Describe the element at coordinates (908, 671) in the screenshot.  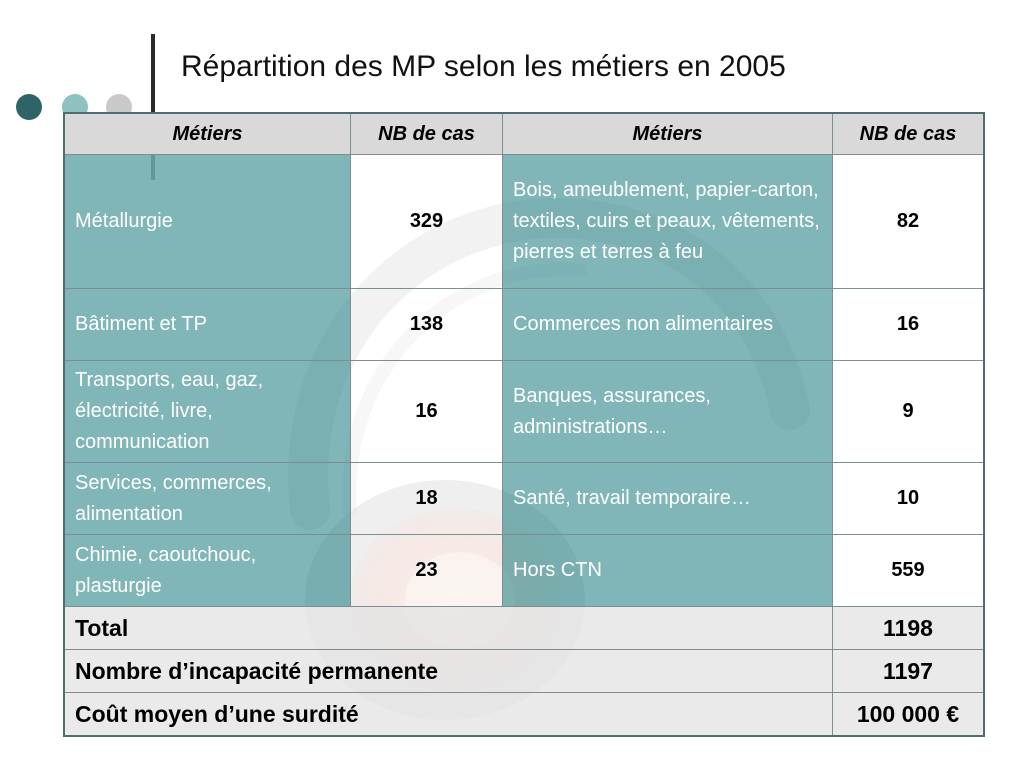
I see `summary-value: 1197` at that location.